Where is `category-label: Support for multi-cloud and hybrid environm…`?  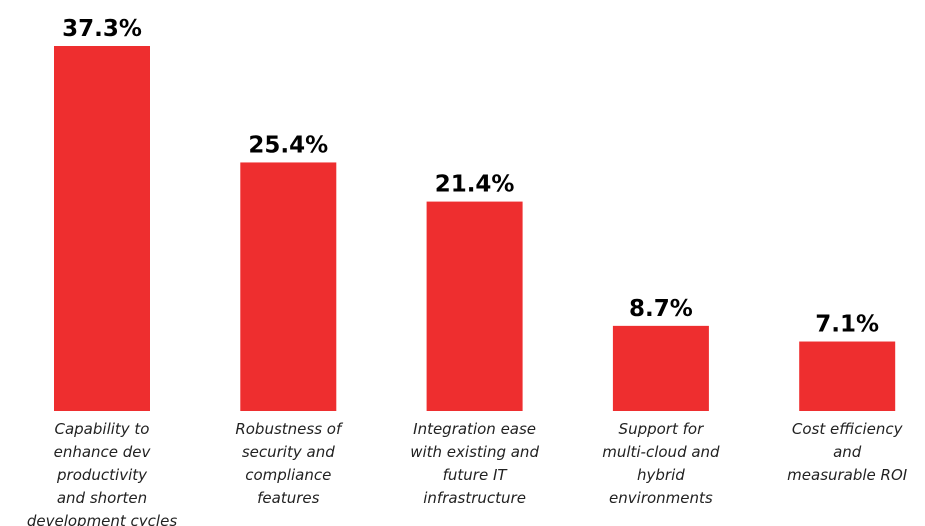
category-label: Support for multi-cloud and hybrid environm… is located at coordinates (661, 463).